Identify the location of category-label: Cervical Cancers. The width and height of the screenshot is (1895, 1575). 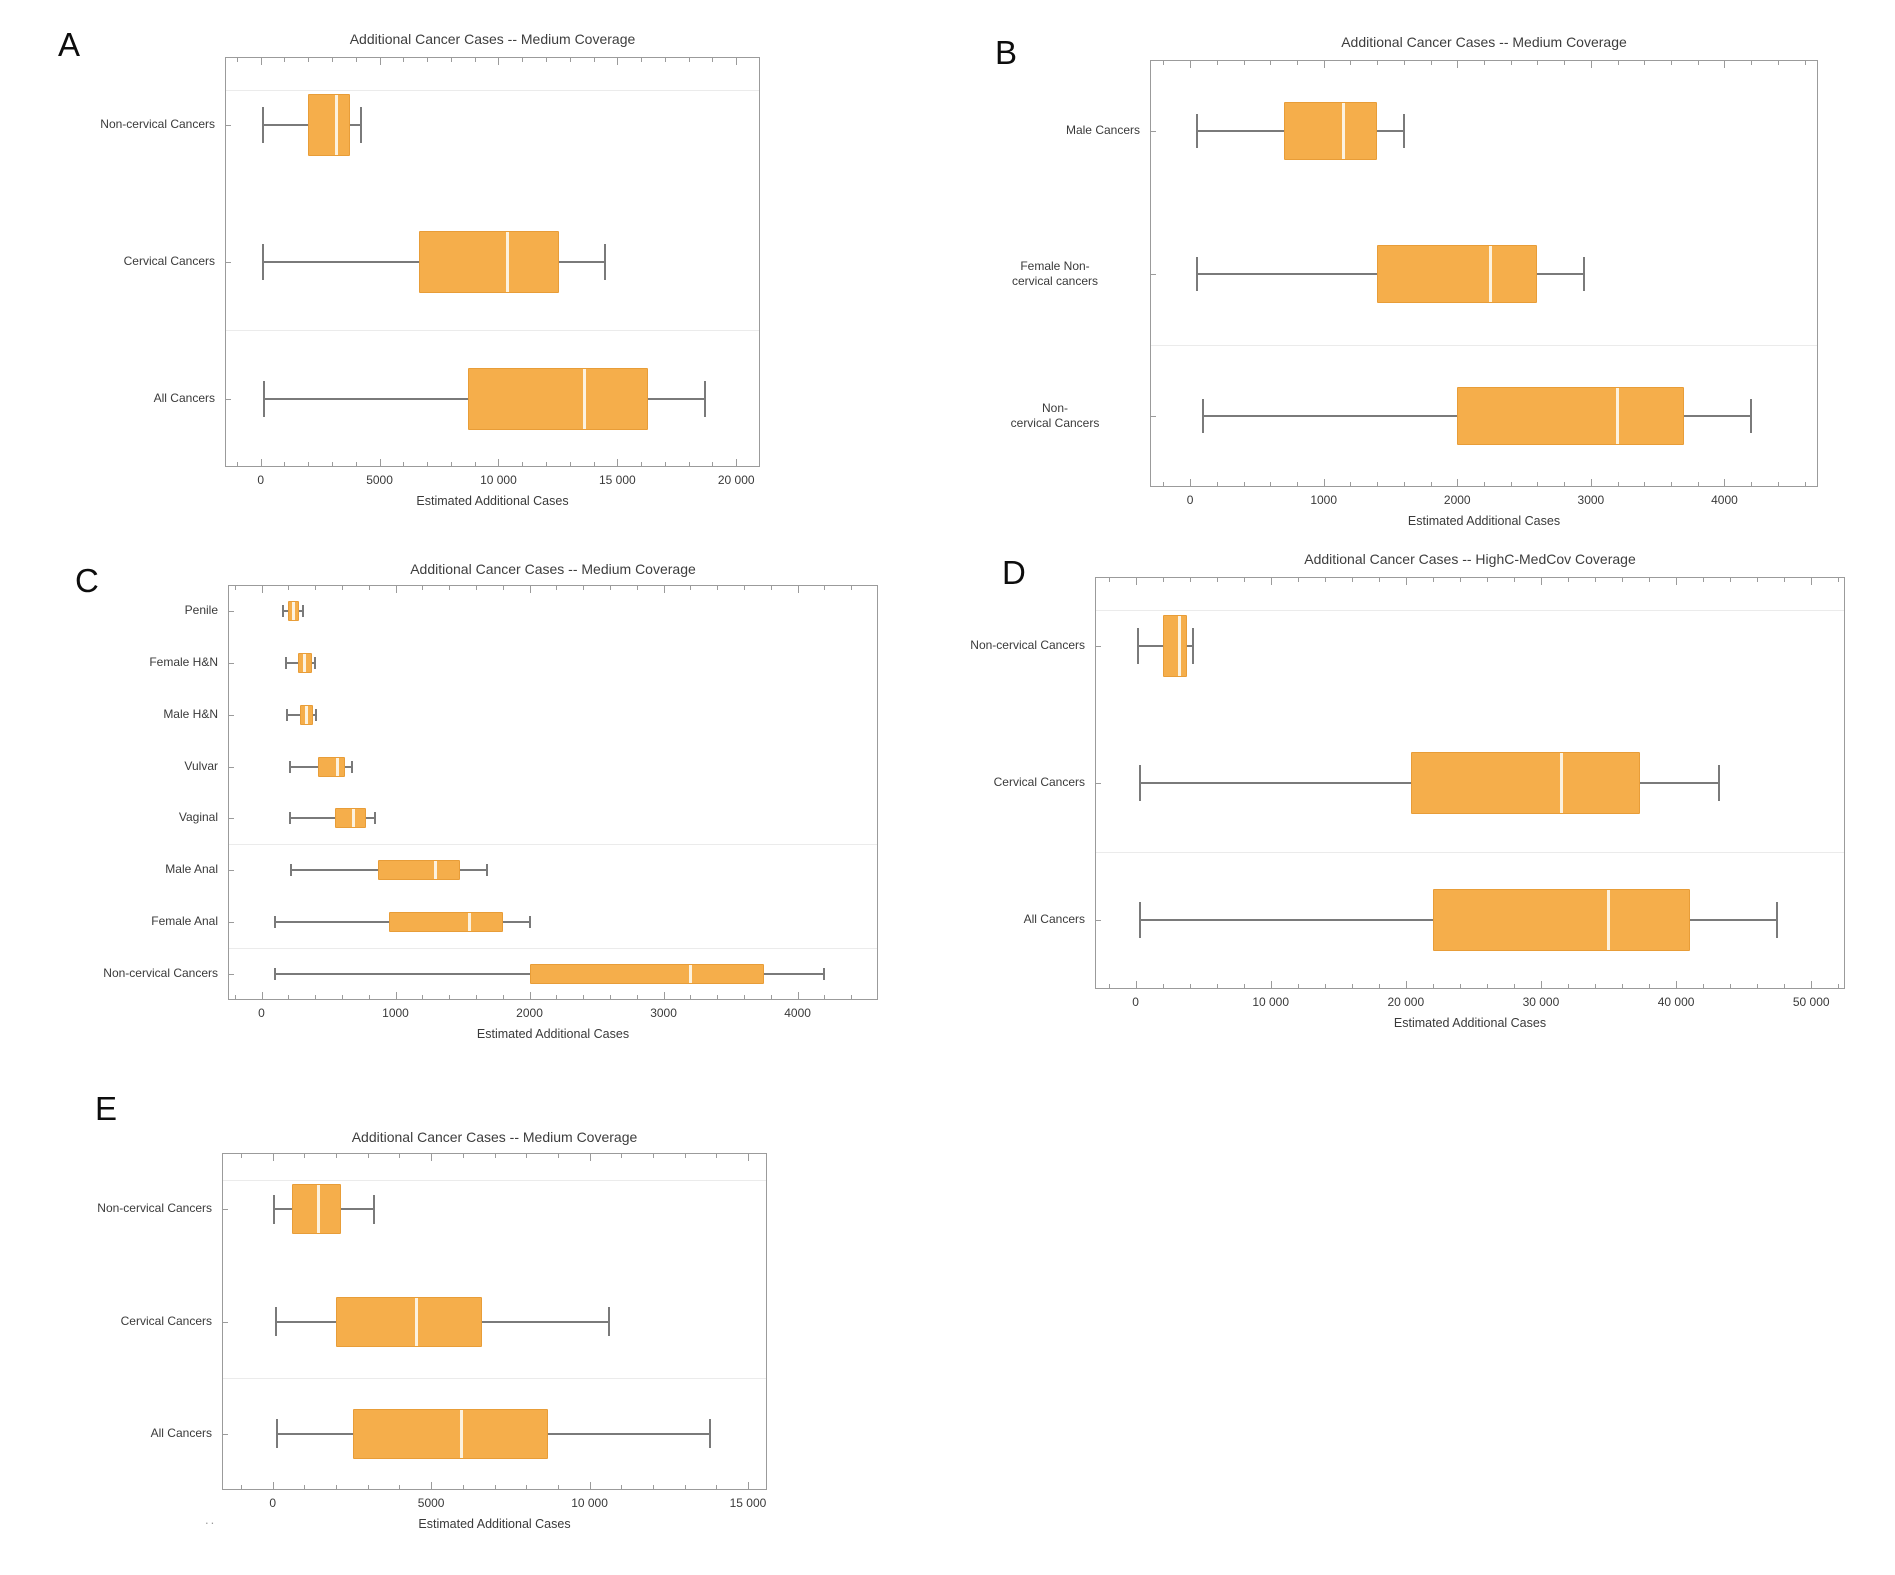
(166, 1320).